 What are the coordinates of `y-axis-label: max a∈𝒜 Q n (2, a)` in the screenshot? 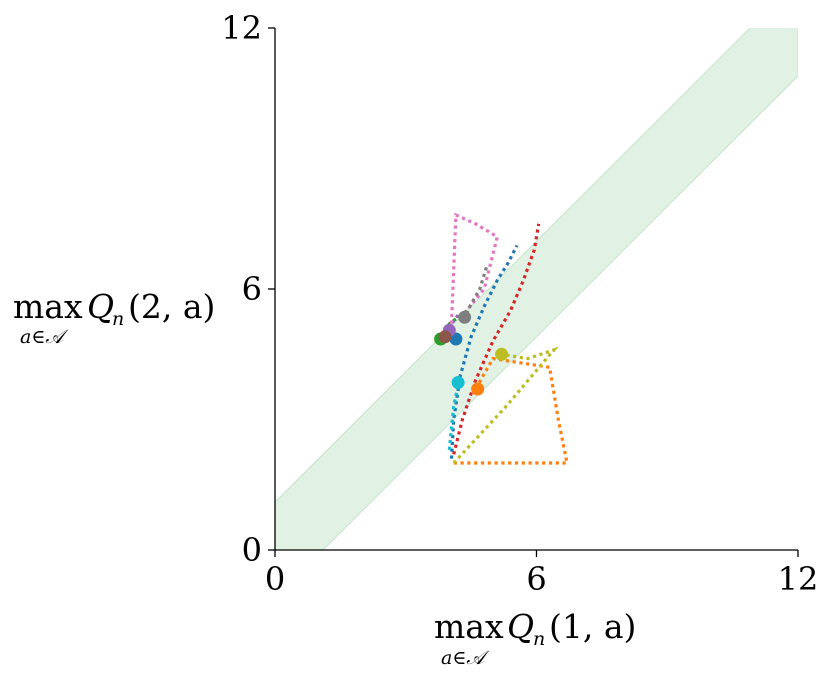 It's located at (114, 317).